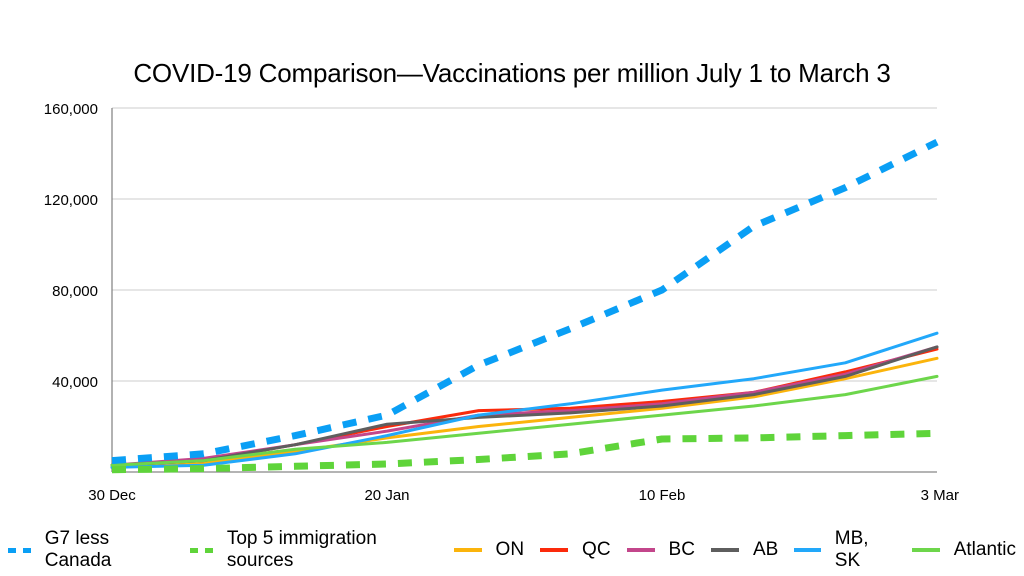 The height and width of the screenshot is (576, 1024). What do you see at coordinates (662, 495) in the screenshot?
I see `x-tick-label: 10 Feb` at bounding box center [662, 495].